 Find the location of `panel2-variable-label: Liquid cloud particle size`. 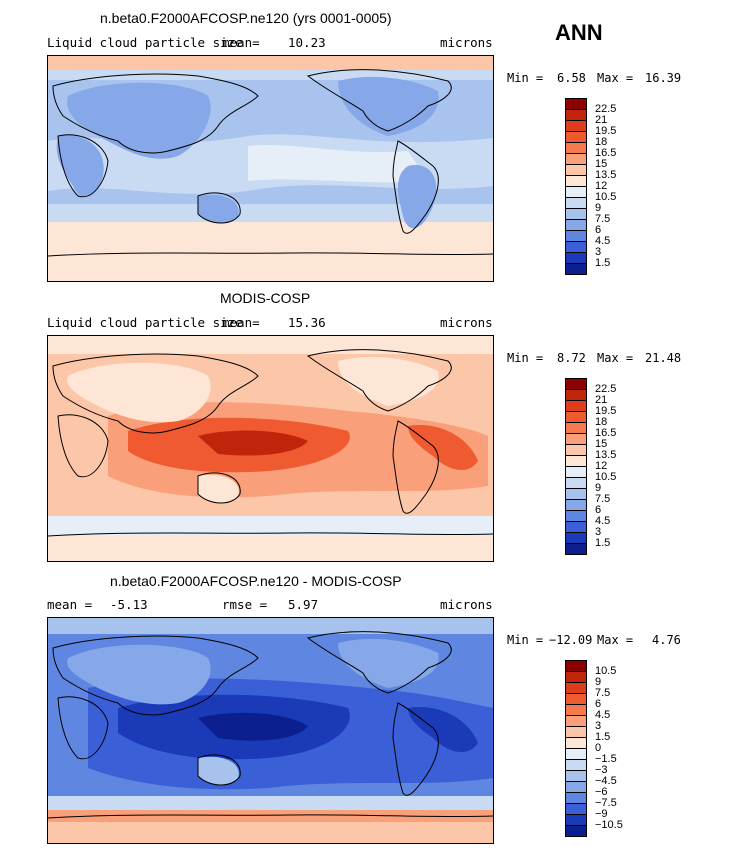

panel2-variable-label: Liquid cloud particle size is located at coordinates (145, 322).